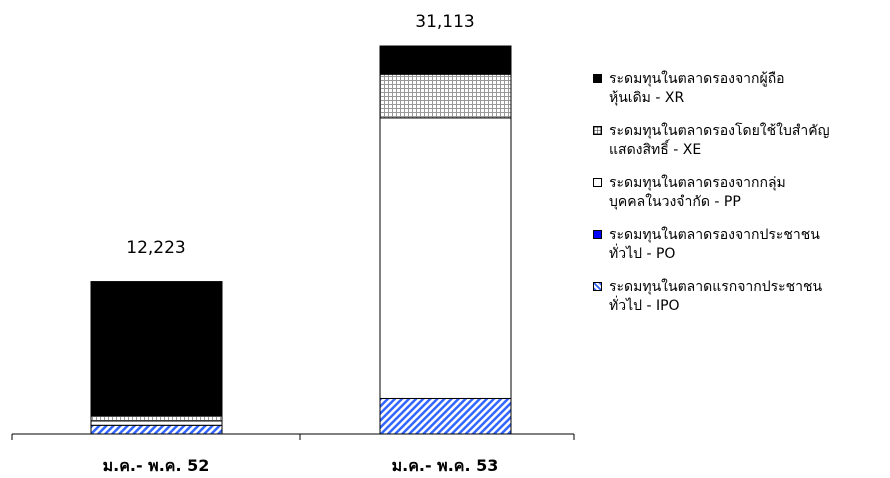  I want to click on legend-item-xr: ระดมทุนในตลาดรองจากผู้ถือ หุ้นเดิม - XR, so click(738, 89).